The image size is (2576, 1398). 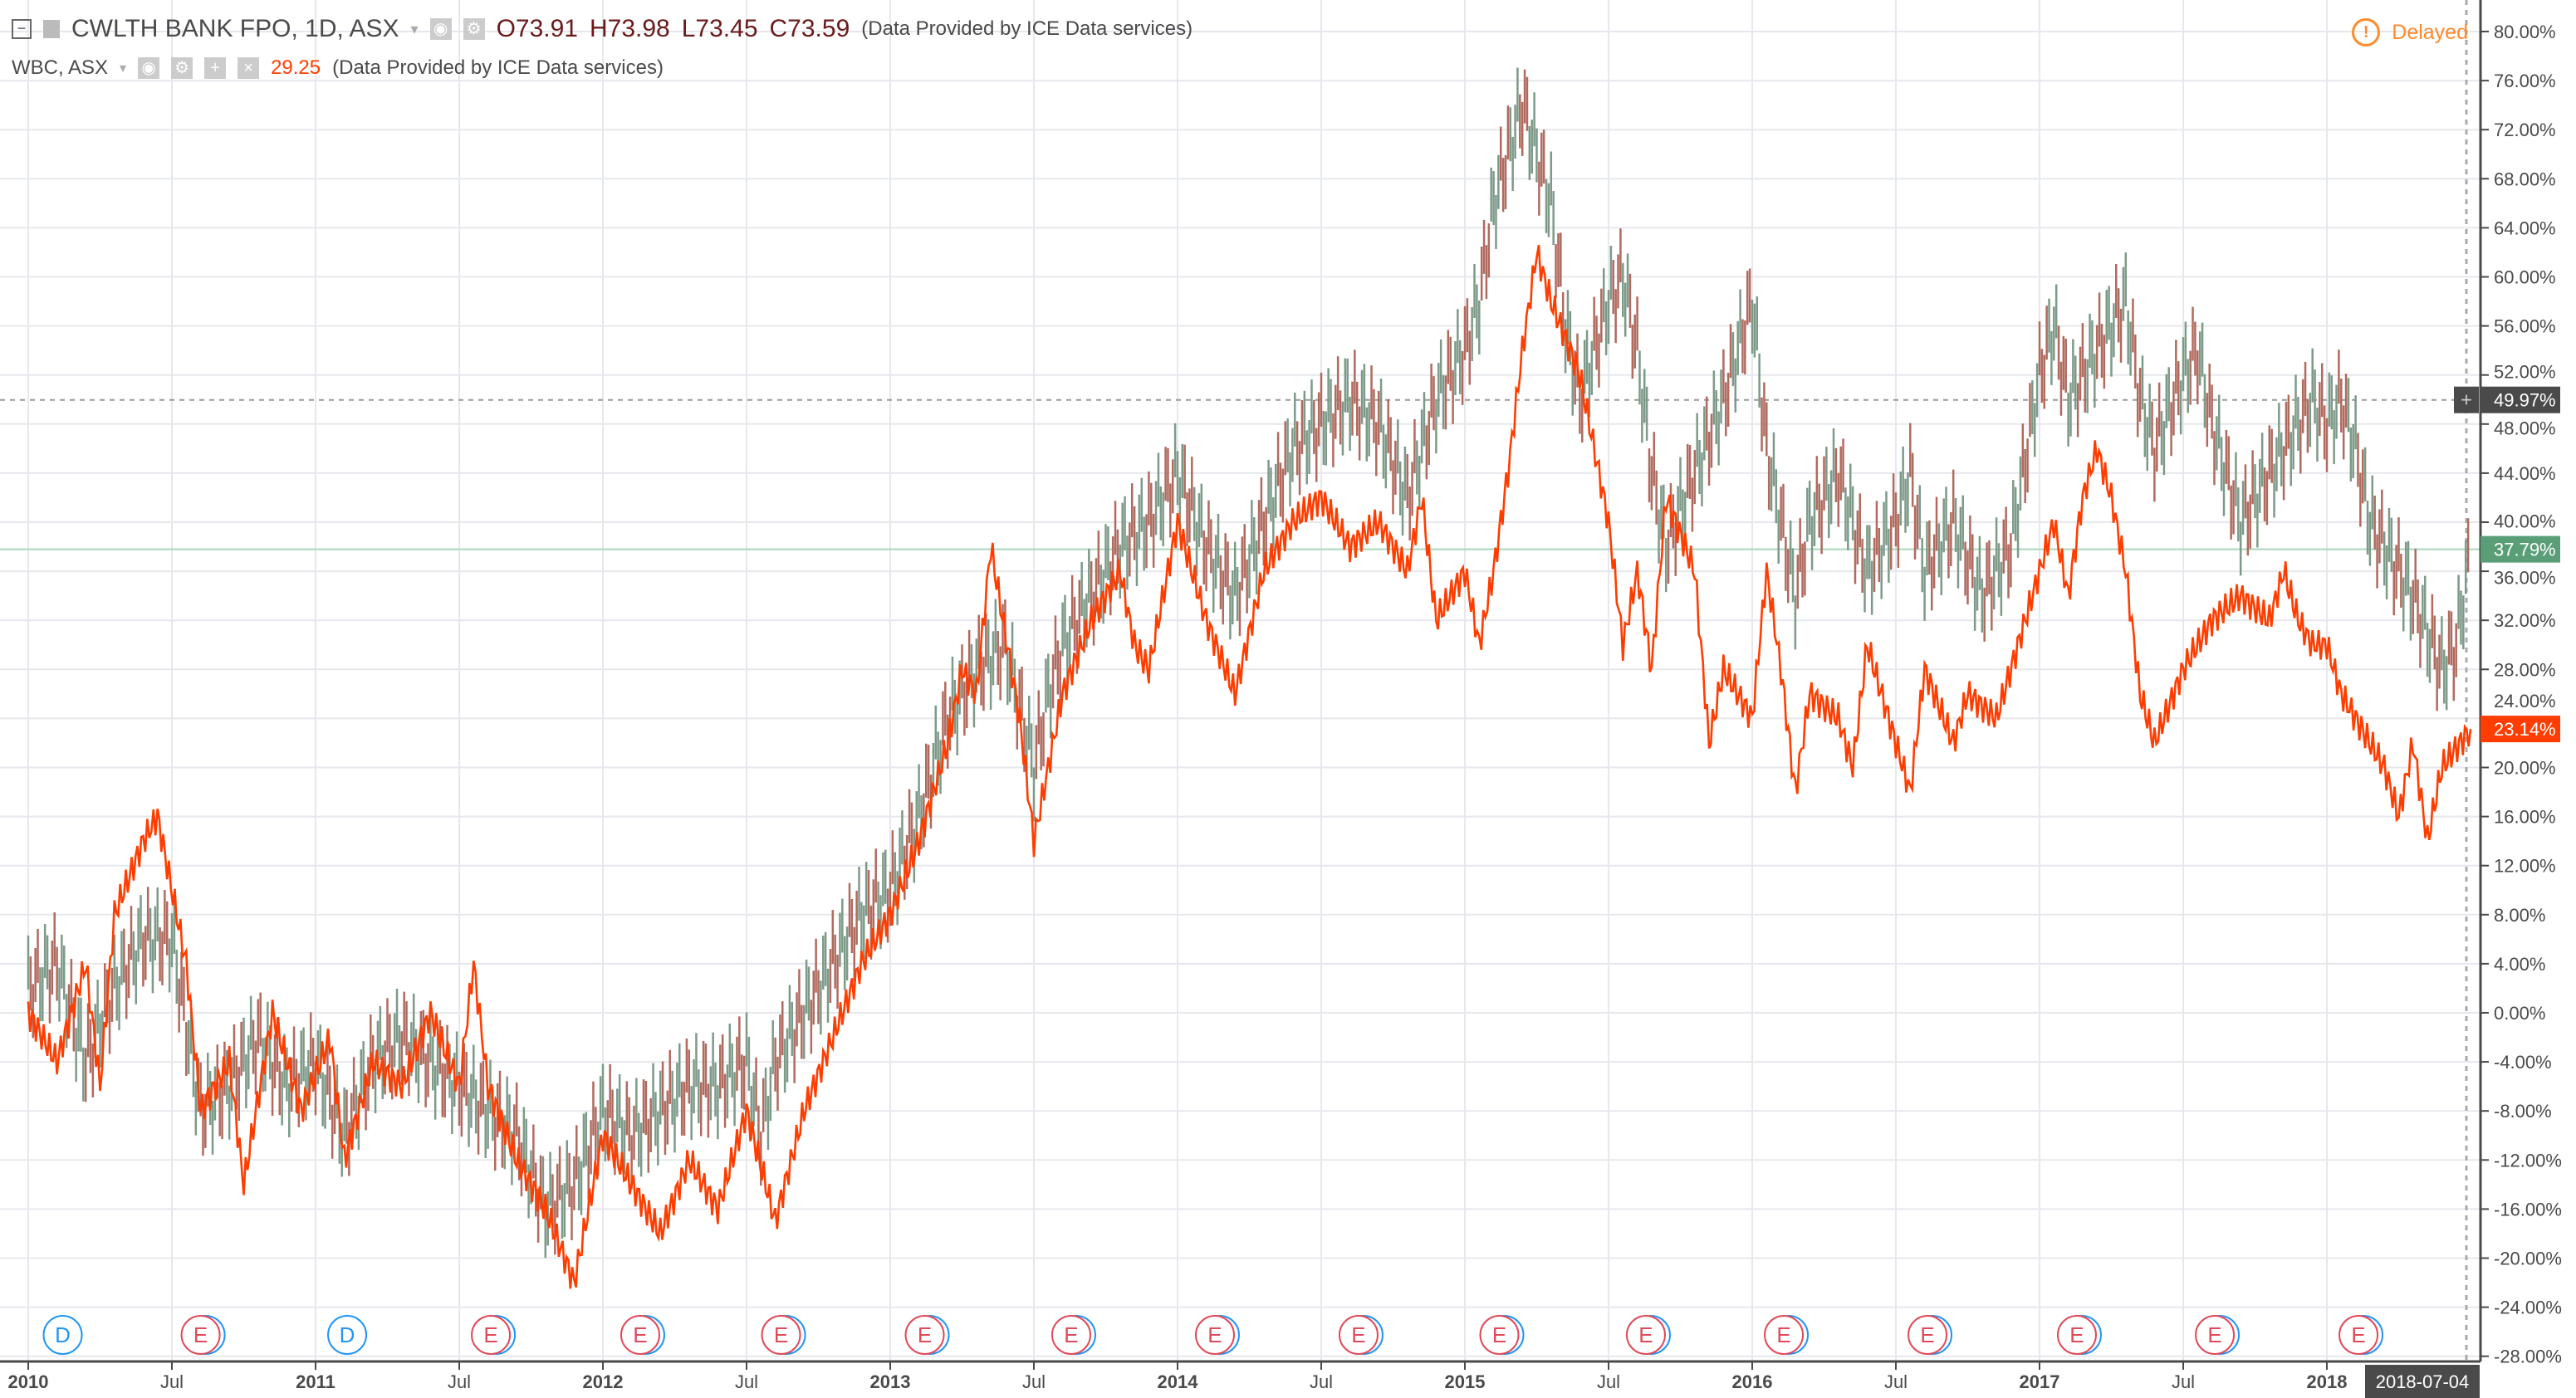 What do you see at coordinates (537, 28) in the screenshot?
I see `open-value: O73.91` at bounding box center [537, 28].